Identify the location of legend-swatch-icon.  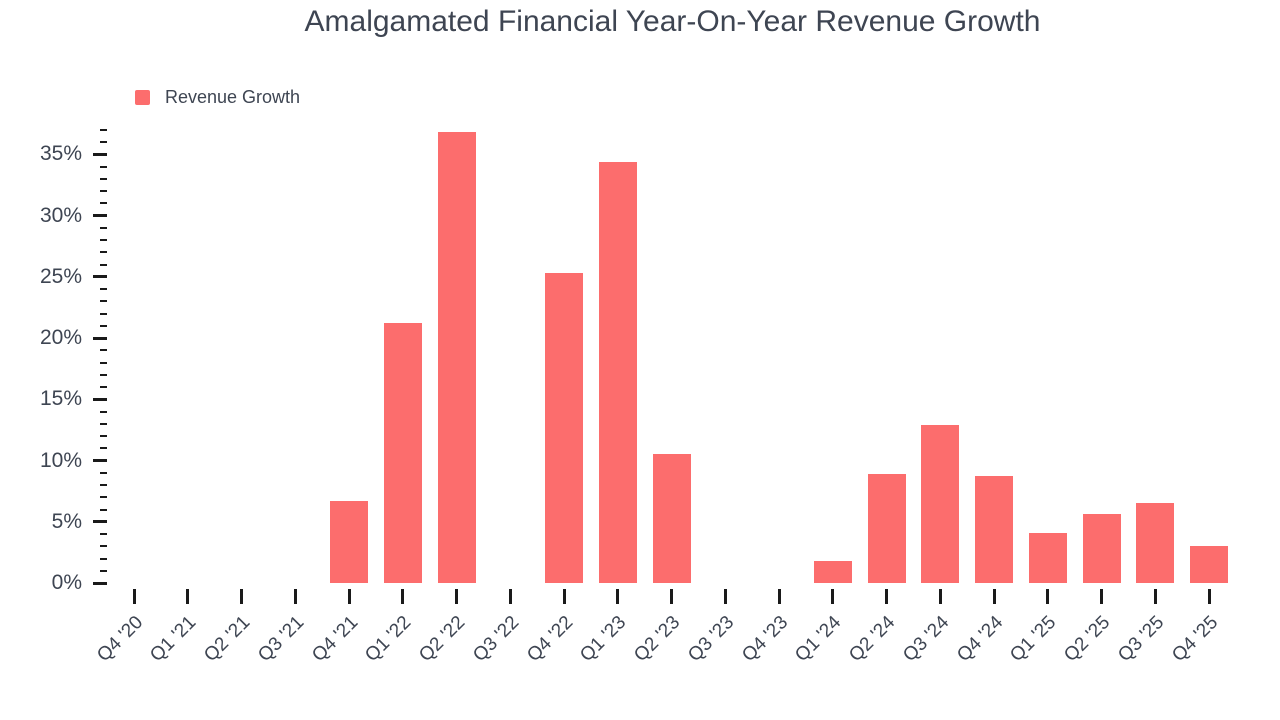
(142, 97).